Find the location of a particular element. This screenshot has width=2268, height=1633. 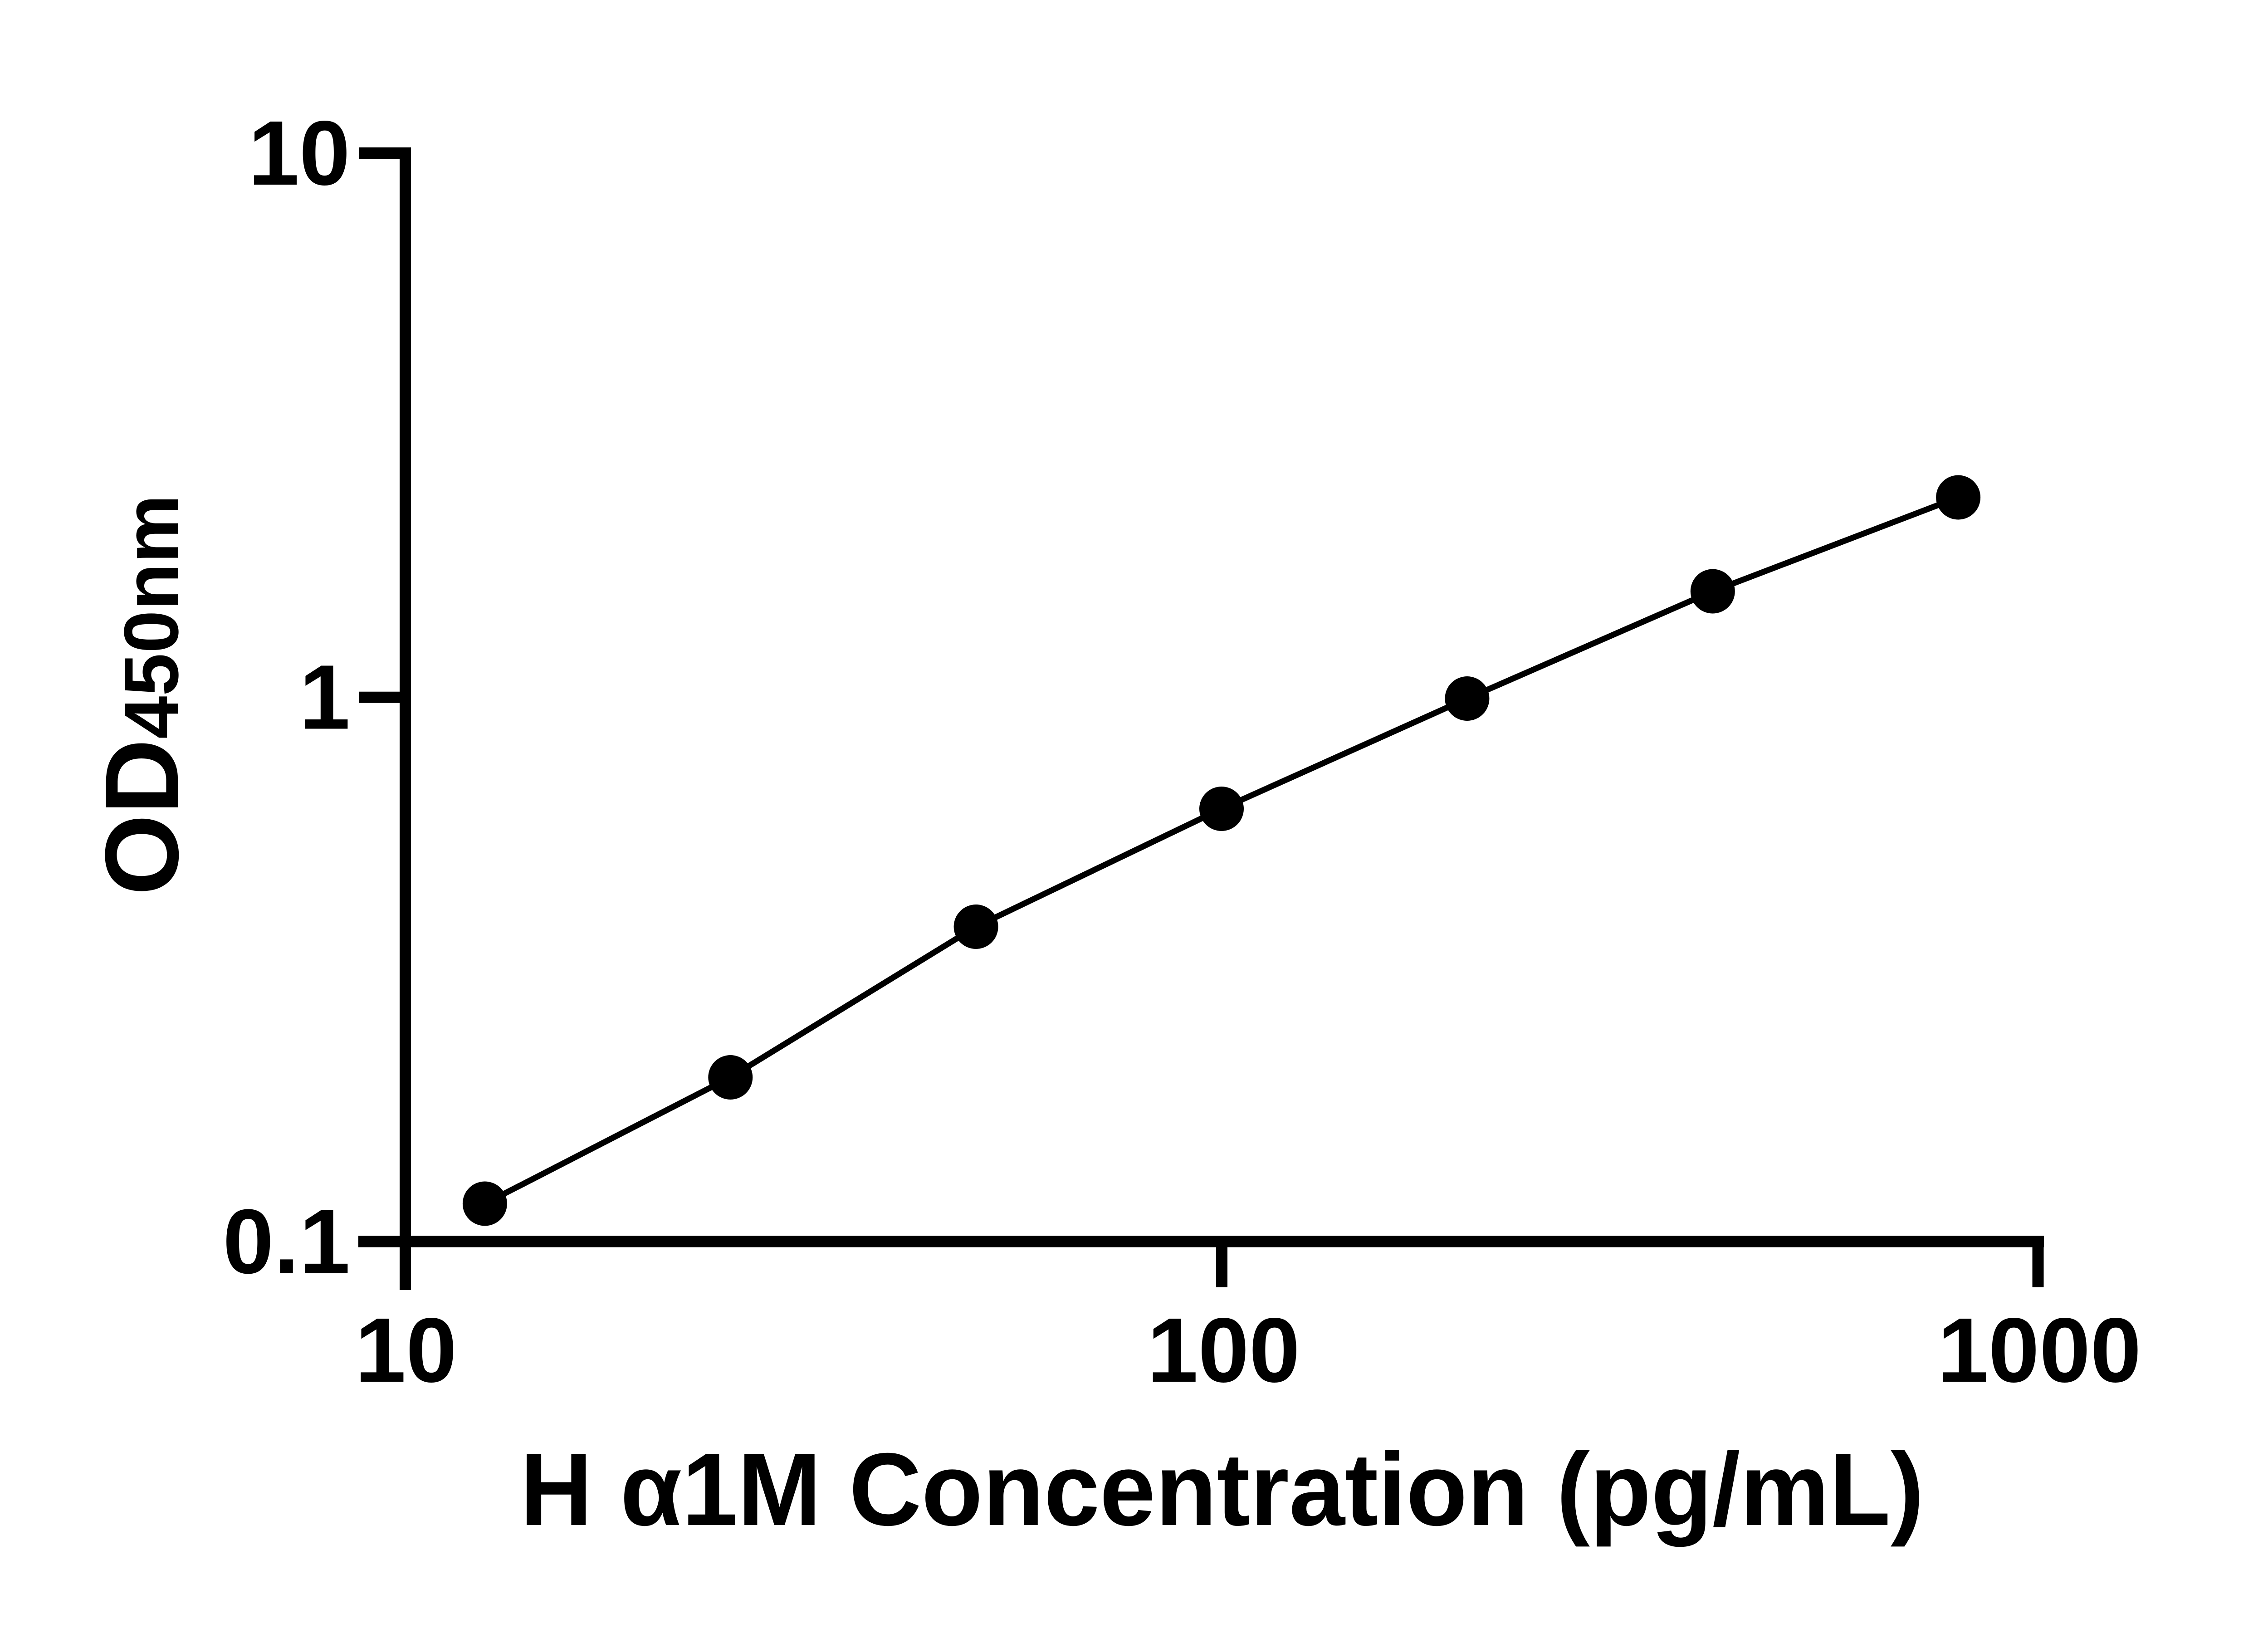

svg-text: 0.1 is located at coordinates (286, 1241).